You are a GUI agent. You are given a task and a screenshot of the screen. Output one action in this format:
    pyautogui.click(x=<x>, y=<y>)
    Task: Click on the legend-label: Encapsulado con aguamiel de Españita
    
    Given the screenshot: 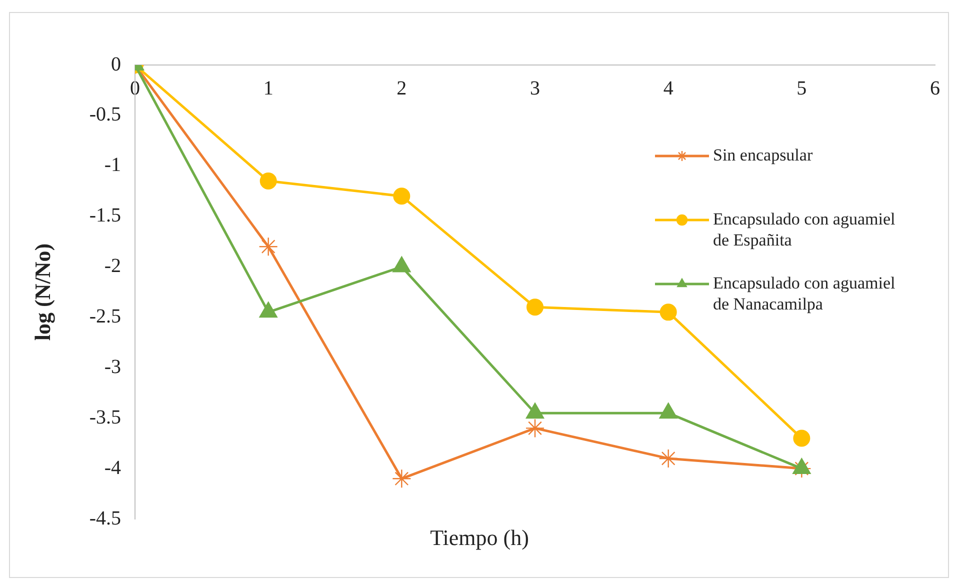 What is the action you would take?
    pyautogui.click(x=804, y=229)
    